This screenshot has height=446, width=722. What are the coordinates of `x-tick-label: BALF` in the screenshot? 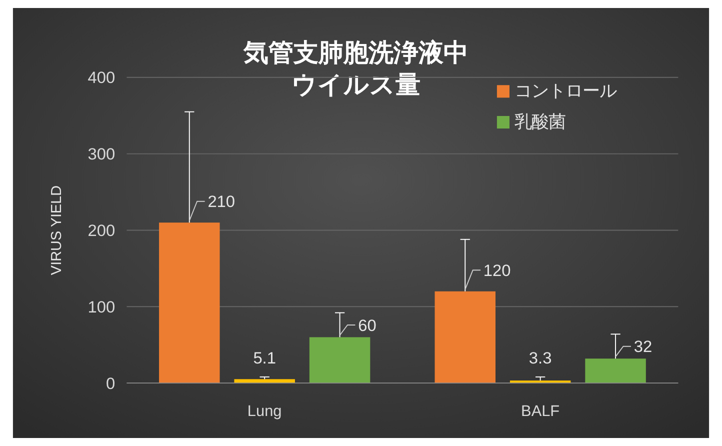 It's located at (540, 411).